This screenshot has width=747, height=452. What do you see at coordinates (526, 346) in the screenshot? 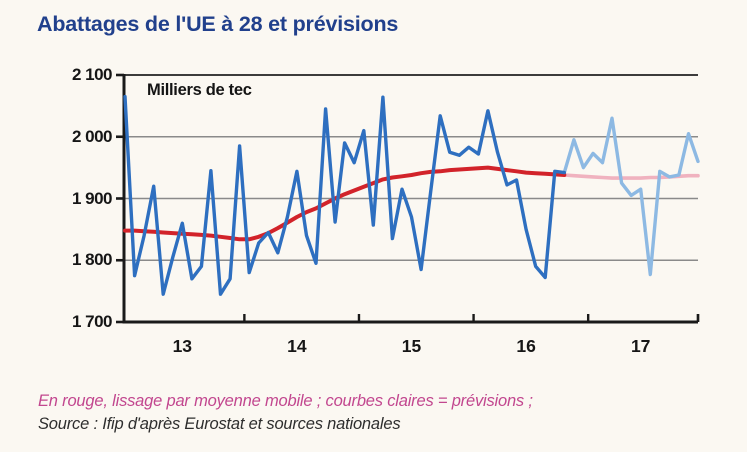
I see `x-axis-label: 16` at bounding box center [526, 346].